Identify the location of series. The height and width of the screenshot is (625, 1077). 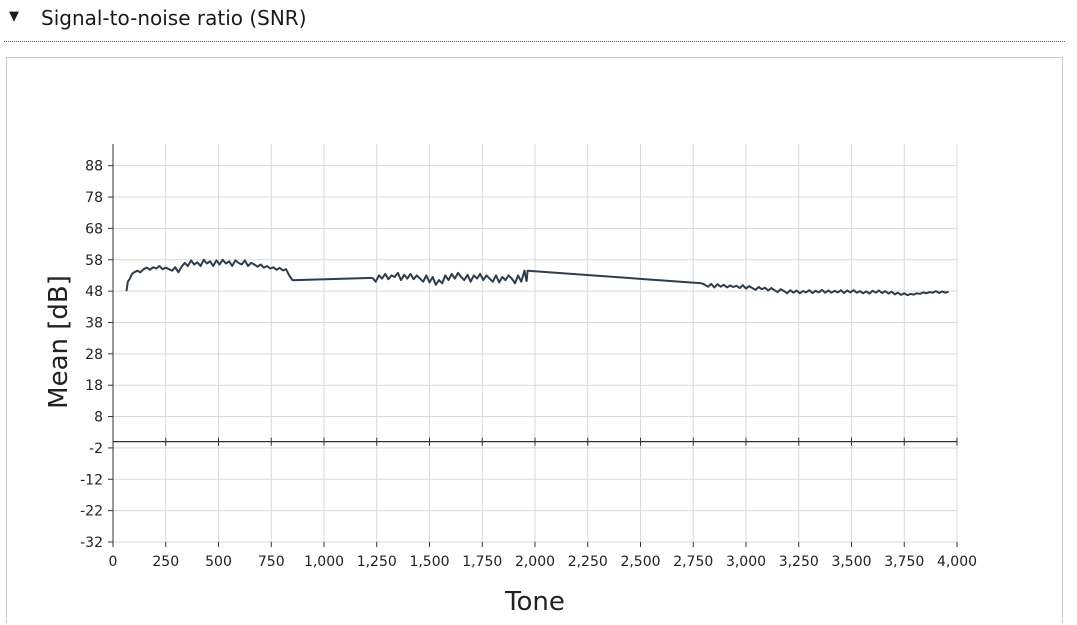
(537, 277).